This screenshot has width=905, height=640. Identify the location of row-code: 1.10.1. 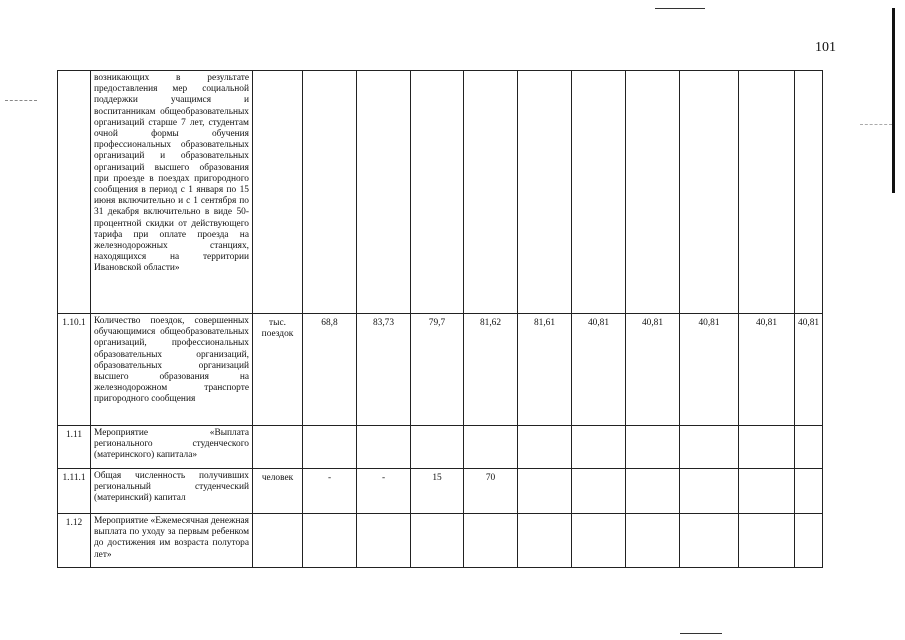
(74, 369).